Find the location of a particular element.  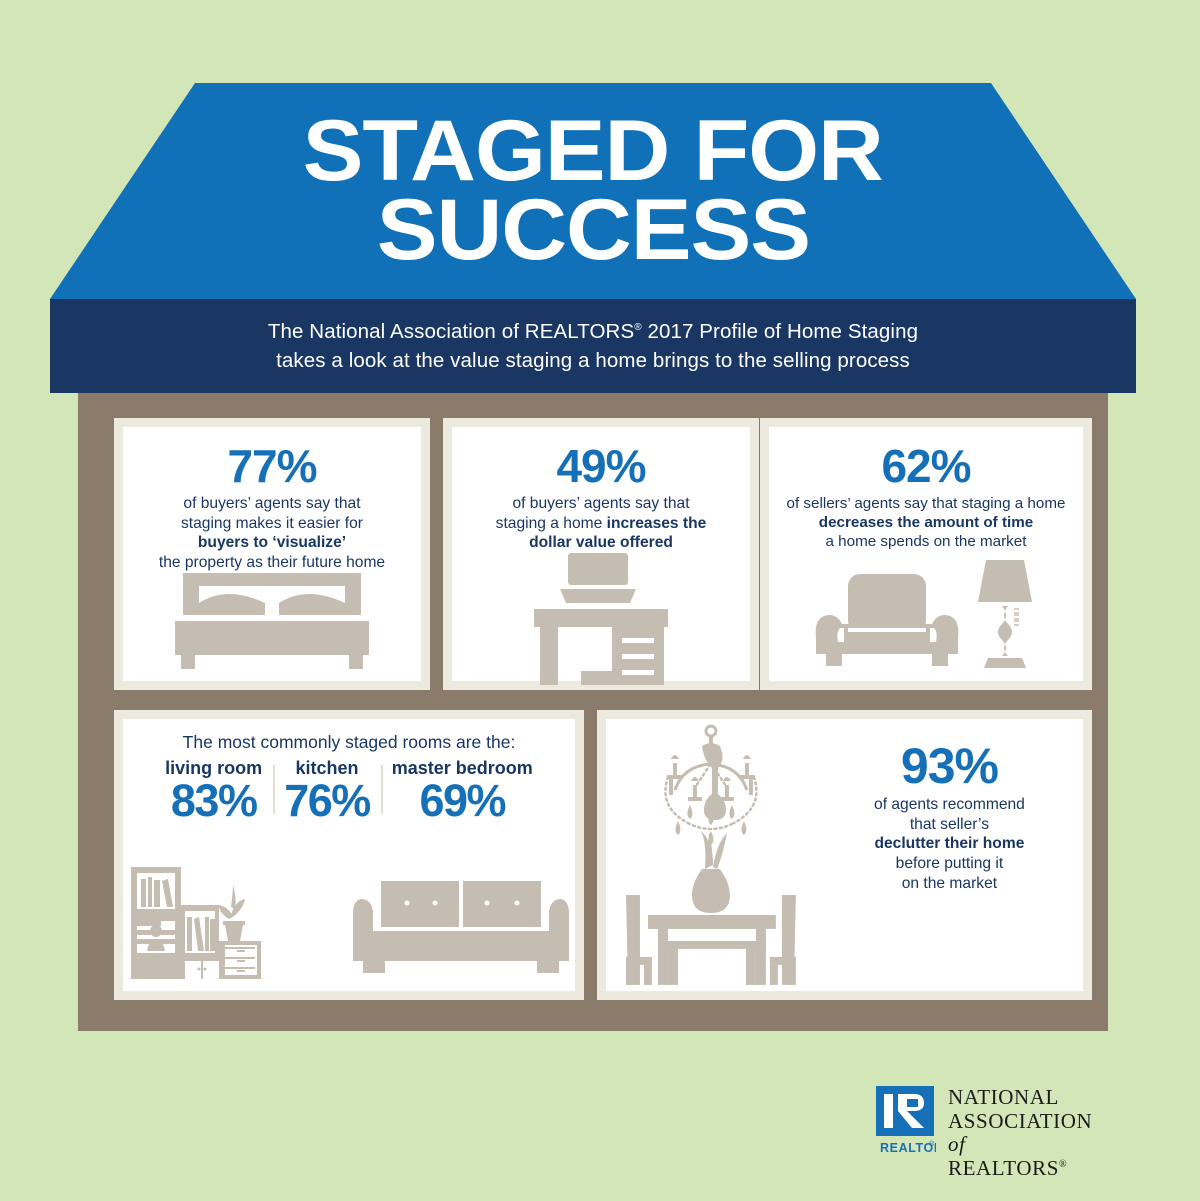

logo-line-2-of: of is located at coordinates (957, 1144).